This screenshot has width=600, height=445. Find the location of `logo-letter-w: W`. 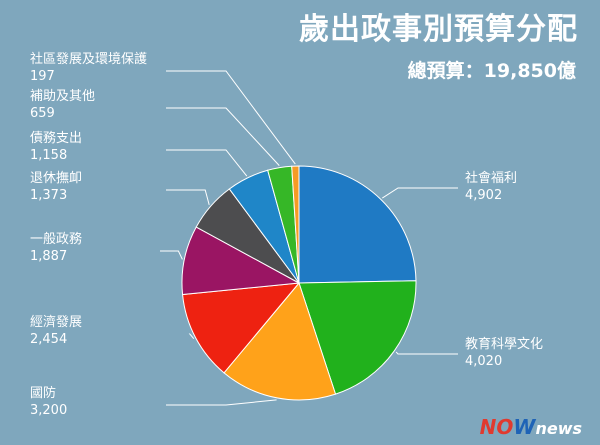

logo-letter-w: W is located at coordinates (524, 427).